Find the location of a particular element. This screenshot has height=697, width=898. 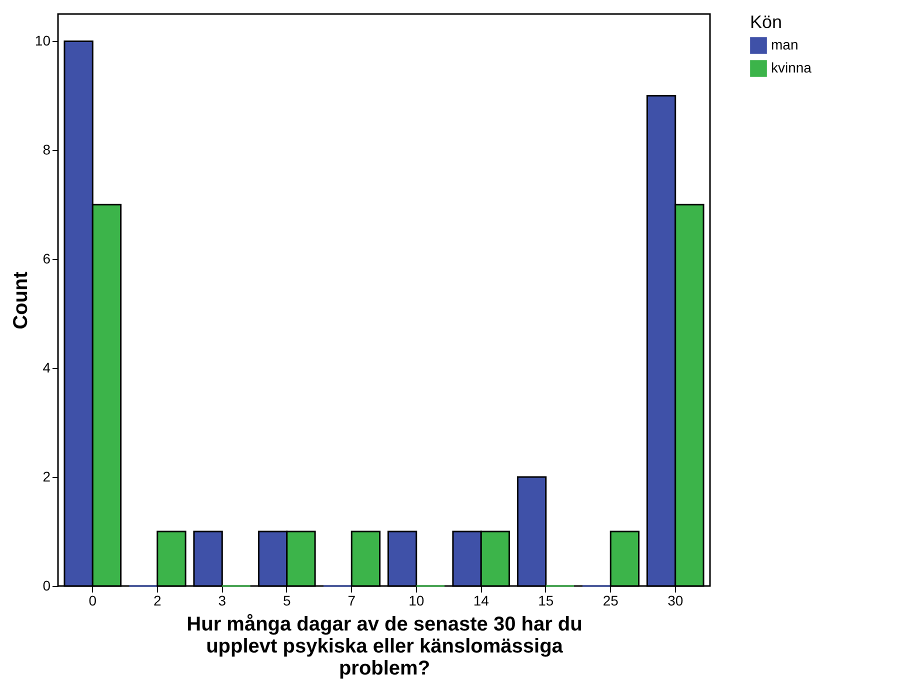

x-tick-label: 30 is located at coordinates (676, 600).